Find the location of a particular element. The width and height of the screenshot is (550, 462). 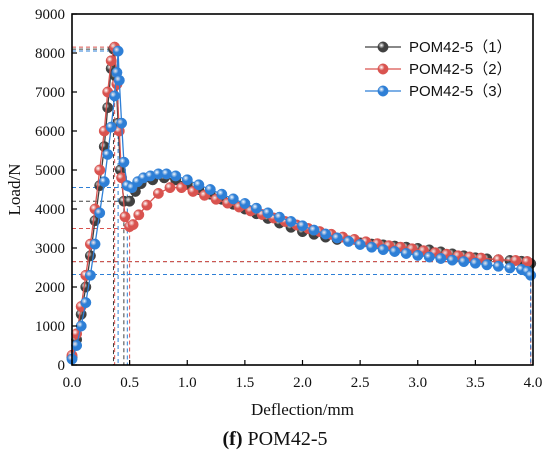

y-tick-label: 2000 is located at coordinates (50, 288).